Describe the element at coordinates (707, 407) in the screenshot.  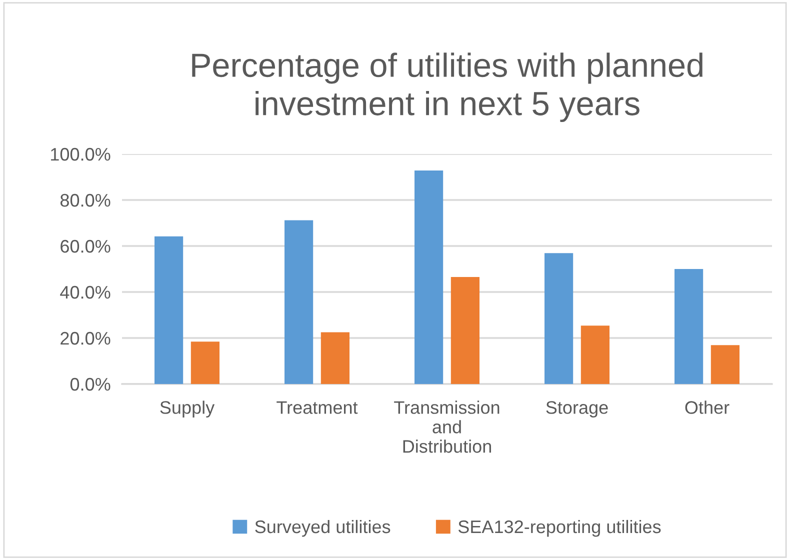
I see `x-tick-label: Other` at that location.